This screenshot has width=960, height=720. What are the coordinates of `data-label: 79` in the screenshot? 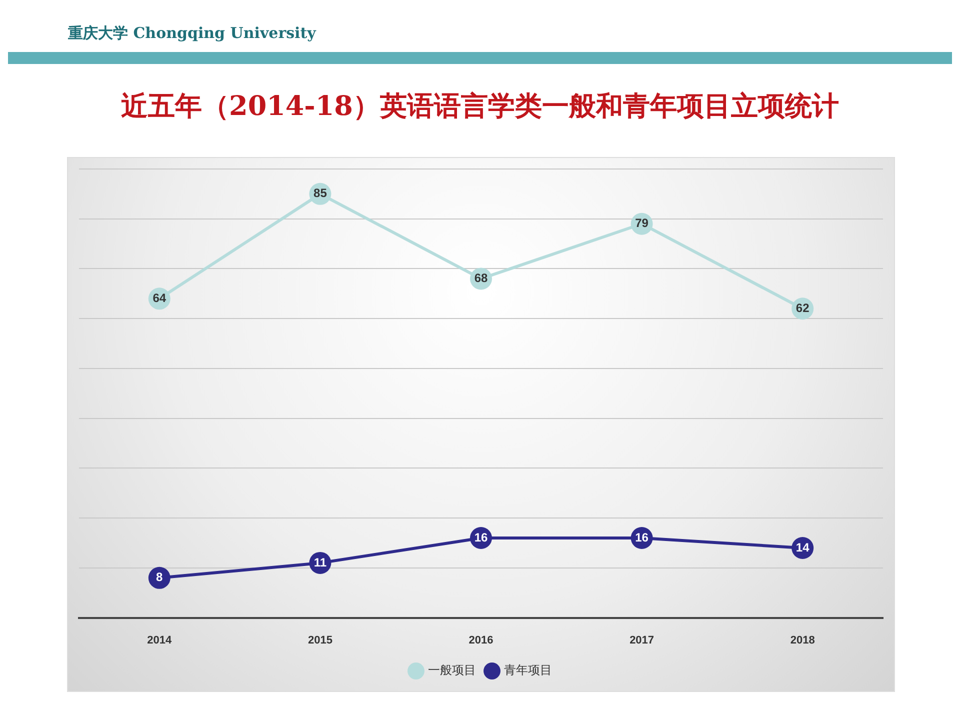 It's located at (642, 223).